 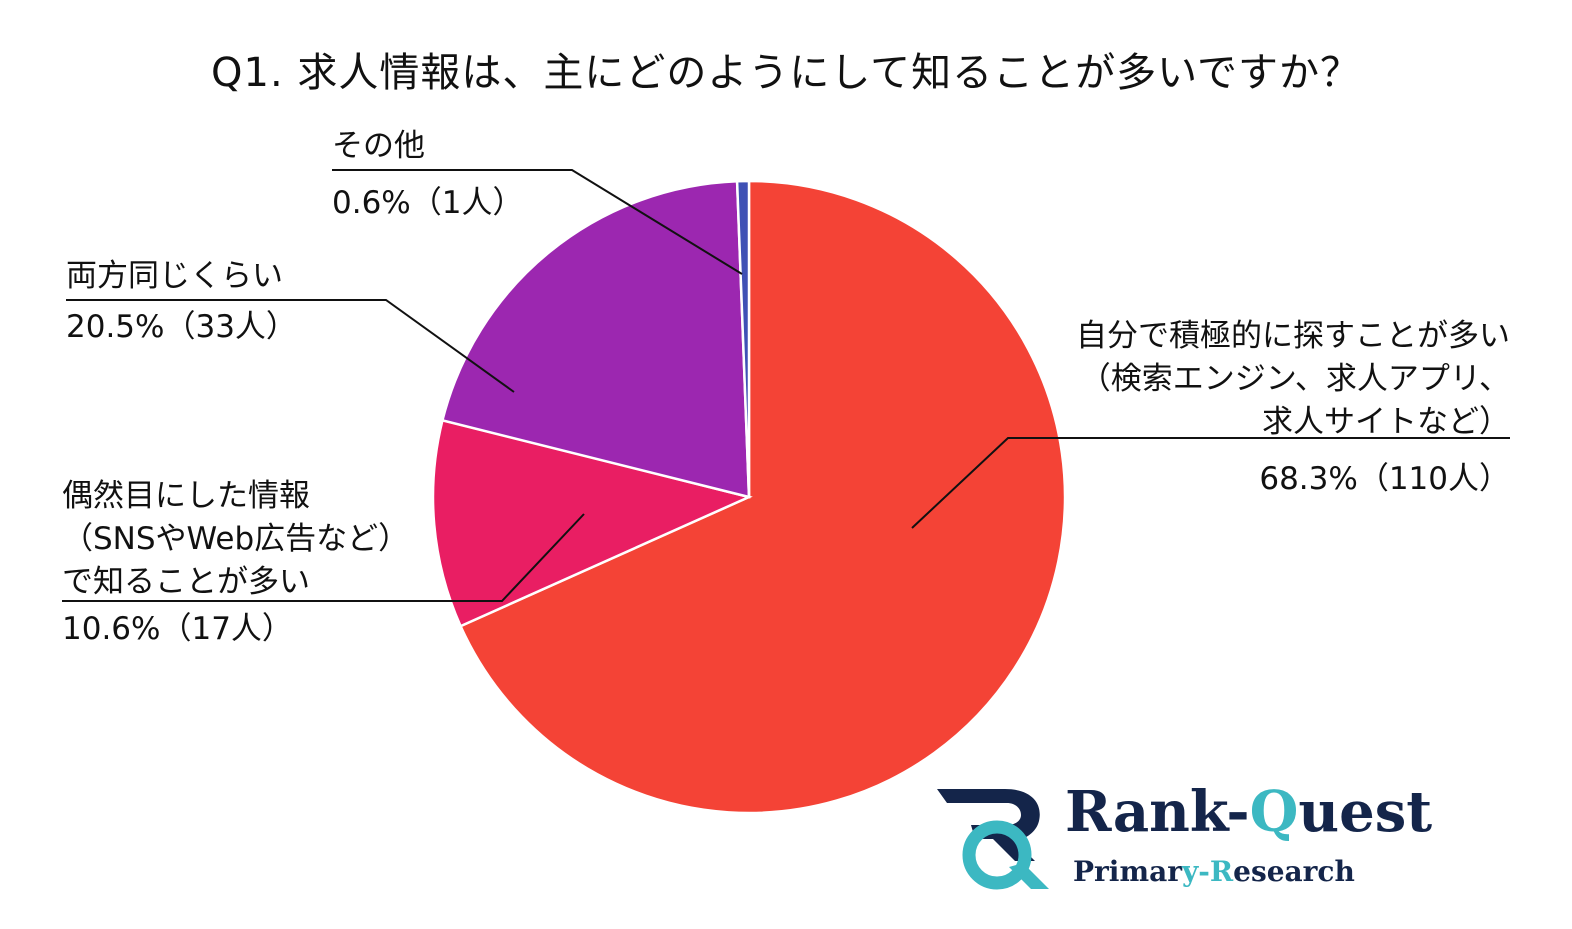 I want to click on logo-sub-c: R, so click(x=1221, y=871).